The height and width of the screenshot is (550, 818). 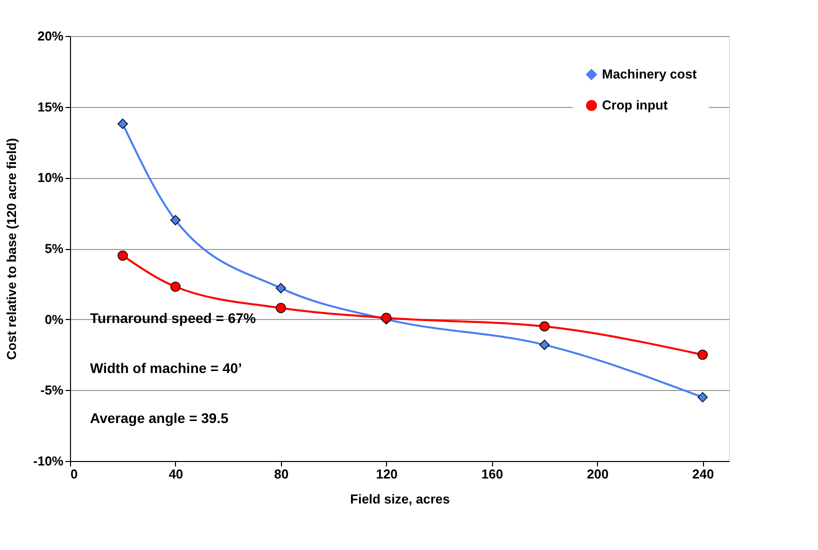 What do you see at coordinates (400, 499) in the screenshot?
I see `x-axis-title: Field size, acres` at bounding box center [400, 499].